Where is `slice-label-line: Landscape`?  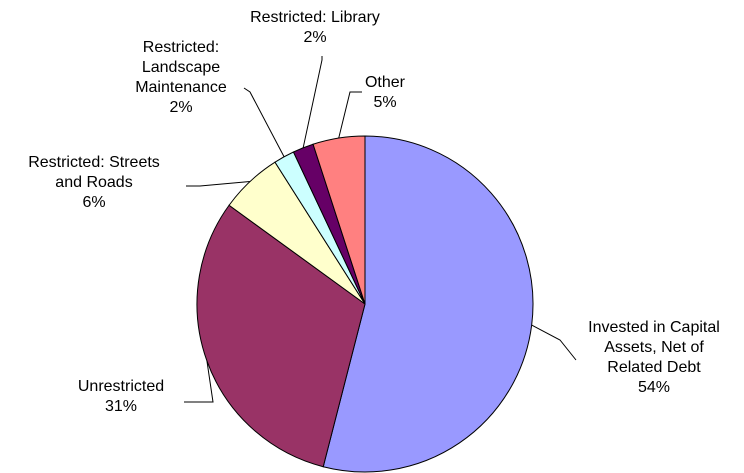 slice-label-line: Landscape is located at coordinates (181, 67).